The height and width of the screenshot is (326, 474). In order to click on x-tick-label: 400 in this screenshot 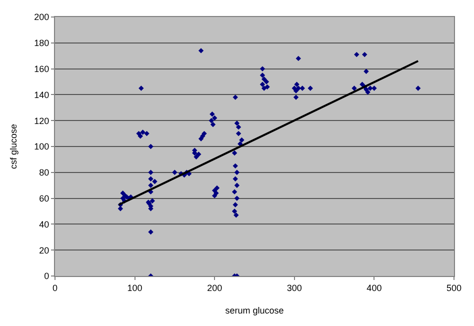, I will do `click(374, 287)`.